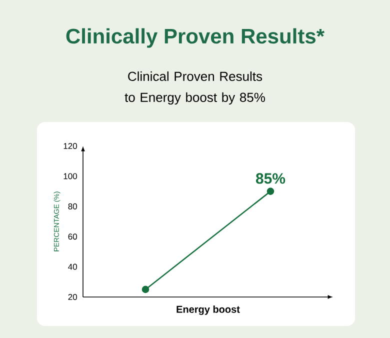 Image resolution: width=390 pixels, height=338 pixels. Describe the element at coordinates (70, 146) in the screenshot. I see `y-tick-label: 120` at that location.